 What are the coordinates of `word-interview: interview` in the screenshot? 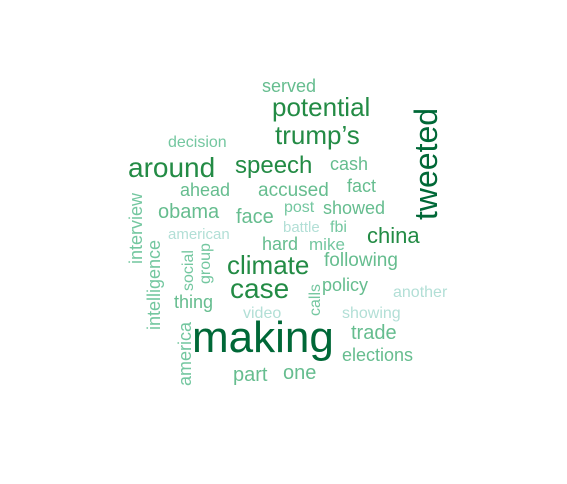 It's located at (136, 228).